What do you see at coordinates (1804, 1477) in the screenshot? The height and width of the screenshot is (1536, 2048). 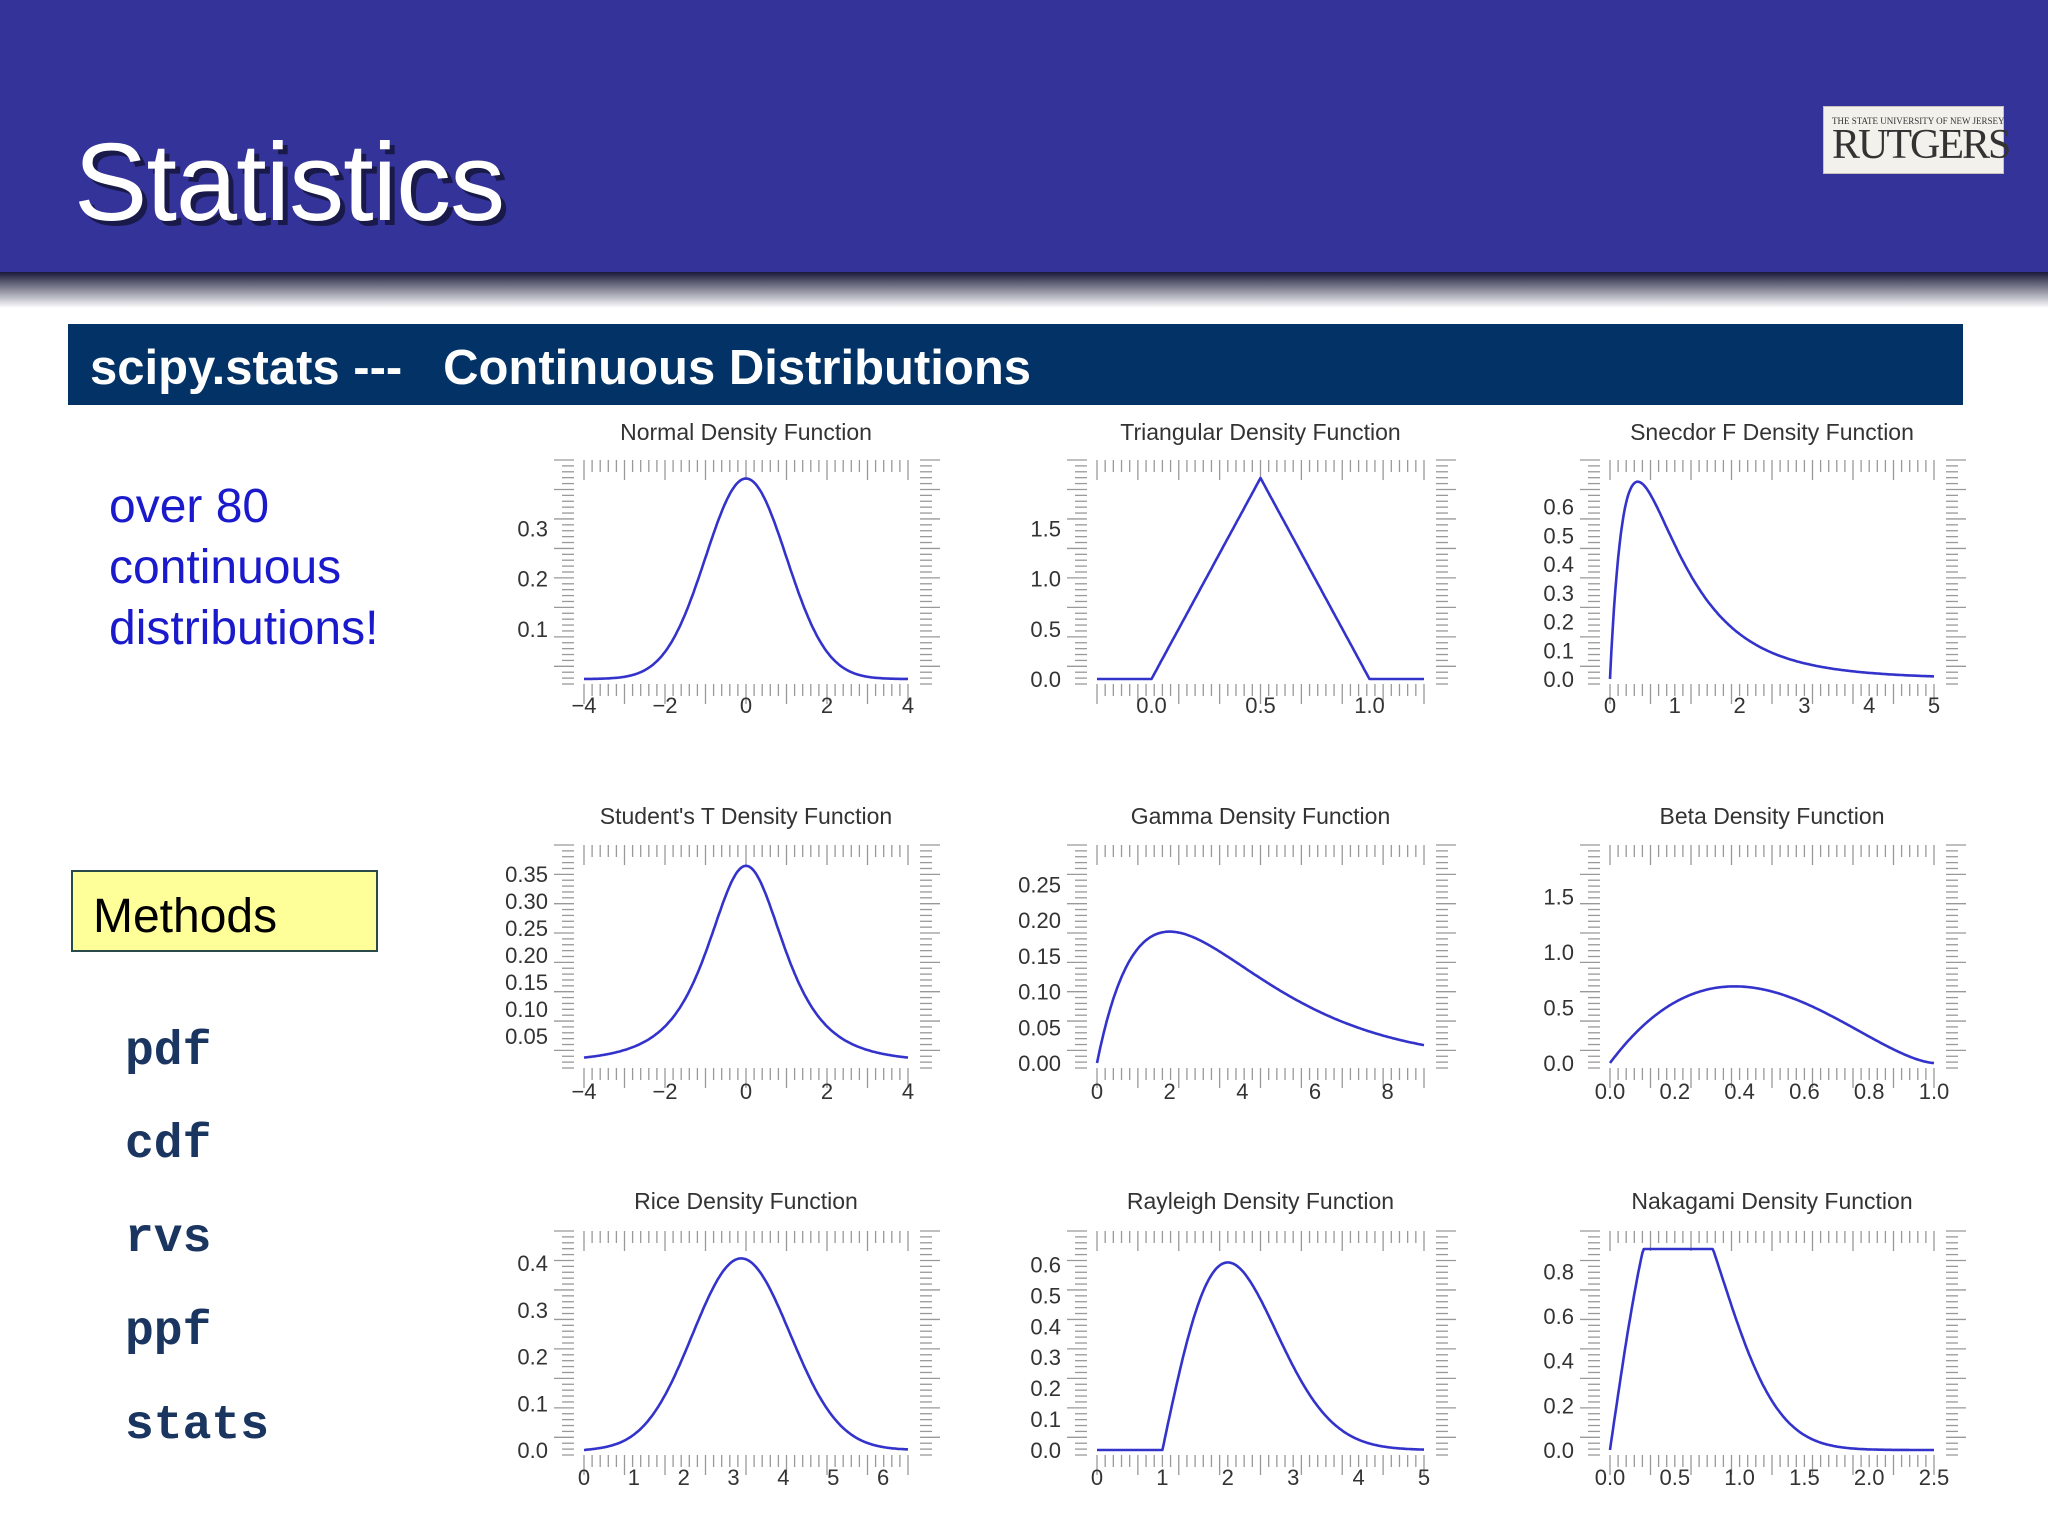 I see `x-tick-label: 1.5` at bounding box center [1804, 1477].